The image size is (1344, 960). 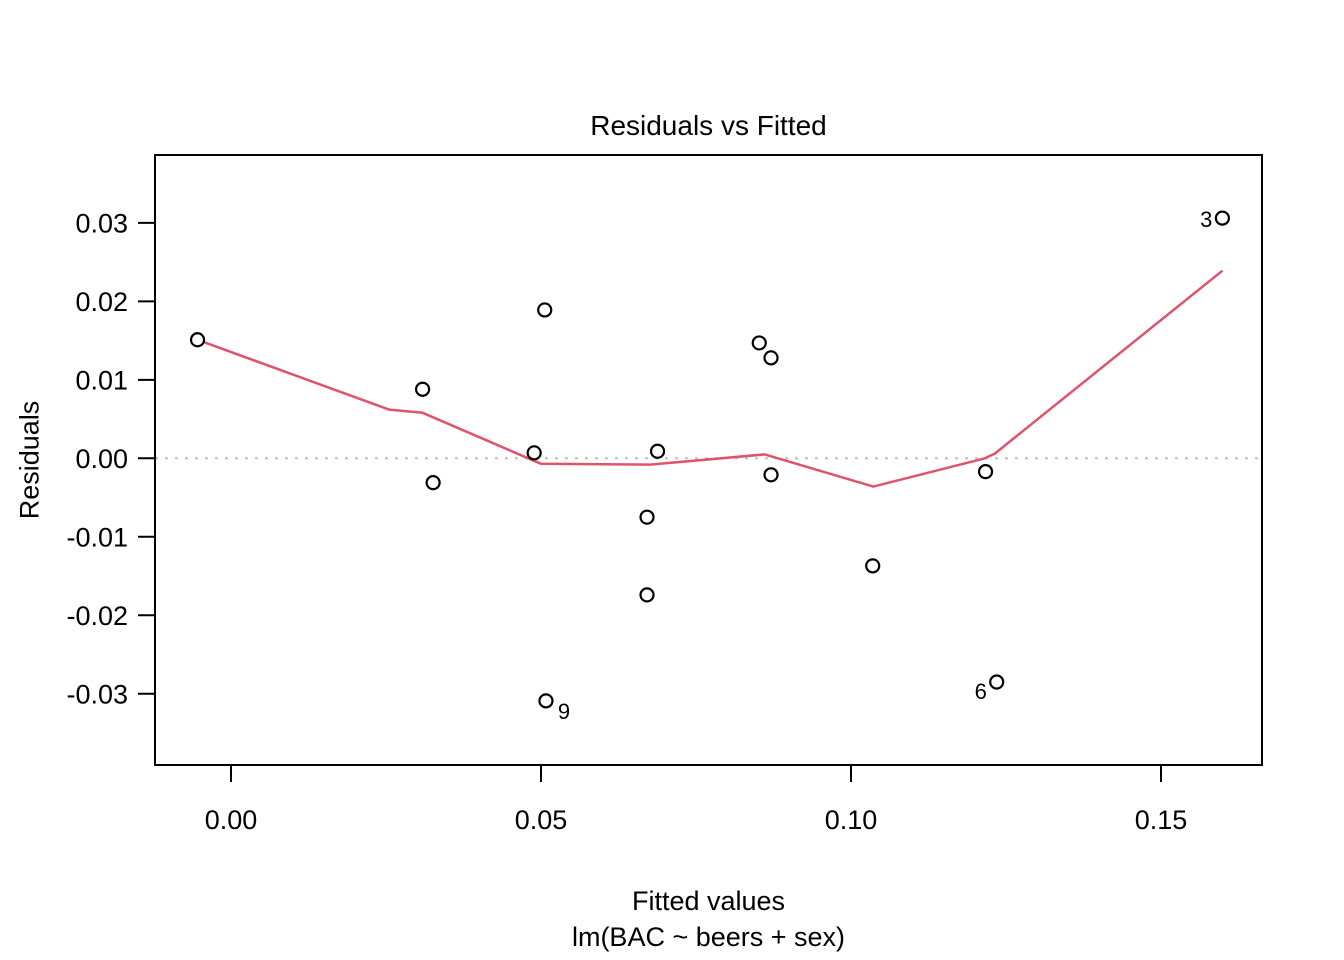 What do you see at coordinates (1161, 820) in the screenshot?
I see `x-tick-label: 0.15` at bounding box center [1161, 820].